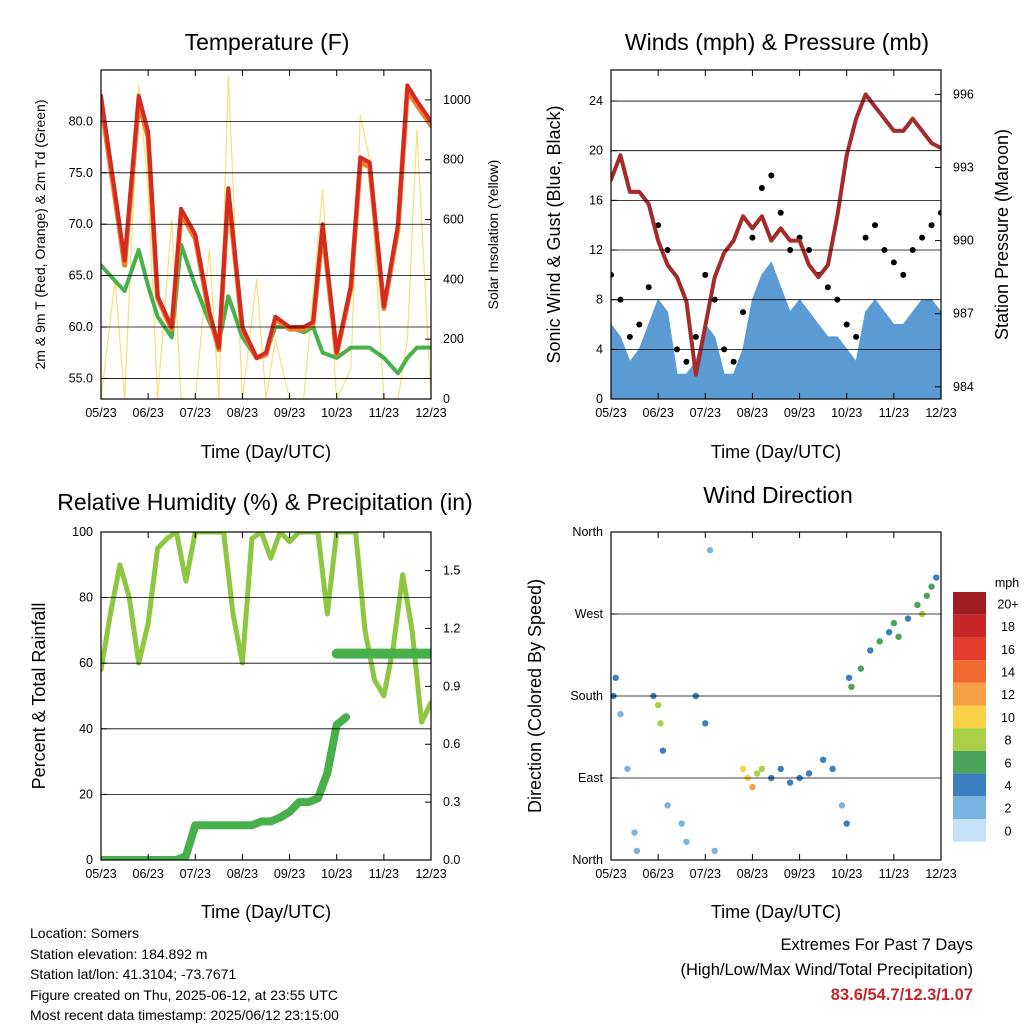 Image resolution: width=1024 pixels, height=1026 pixels. Describe the element at coordinates (289, 874) in the screenshot. I see `x-tick-label: 09/23` at that location.